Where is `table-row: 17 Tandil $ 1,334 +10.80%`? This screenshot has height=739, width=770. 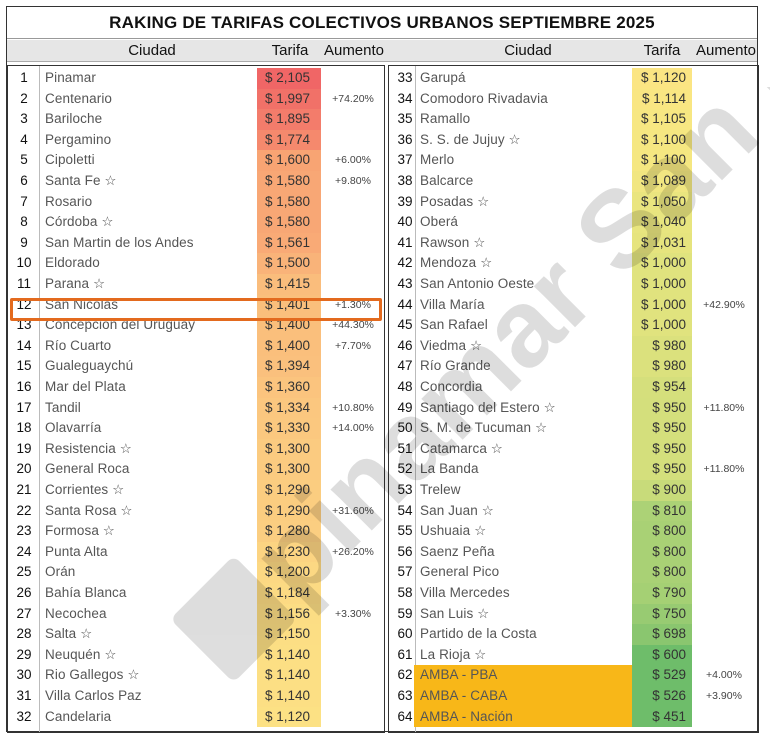 table-row: 17 Tandil $ 1,334 +10.80% is located at coordinates (196, 408).